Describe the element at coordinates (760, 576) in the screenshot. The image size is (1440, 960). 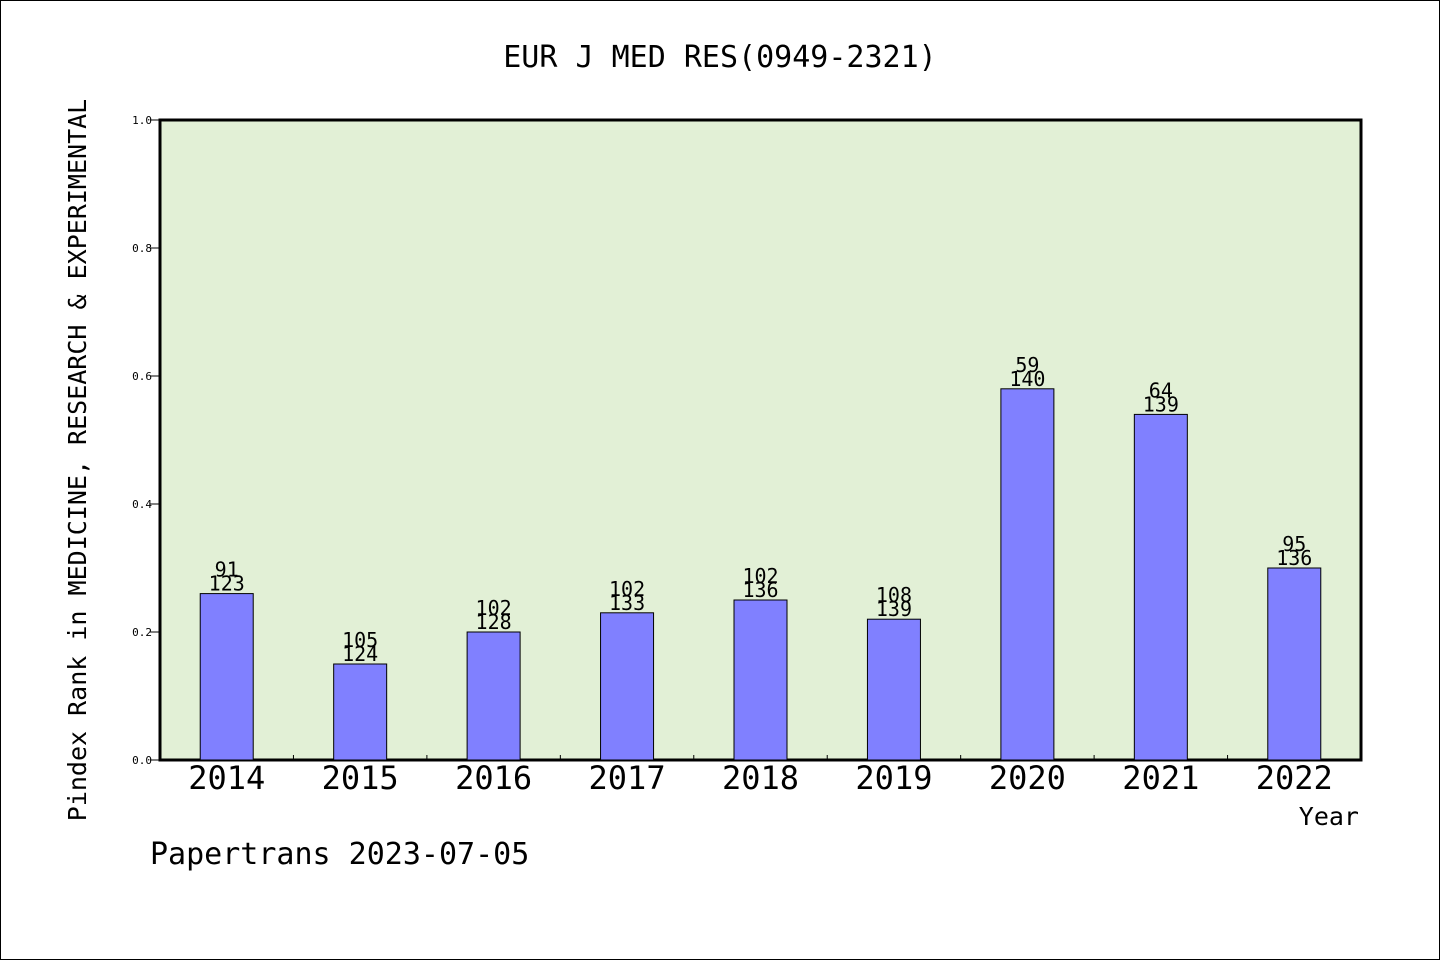
I see `bar-label-top-2018: 102` at that location.